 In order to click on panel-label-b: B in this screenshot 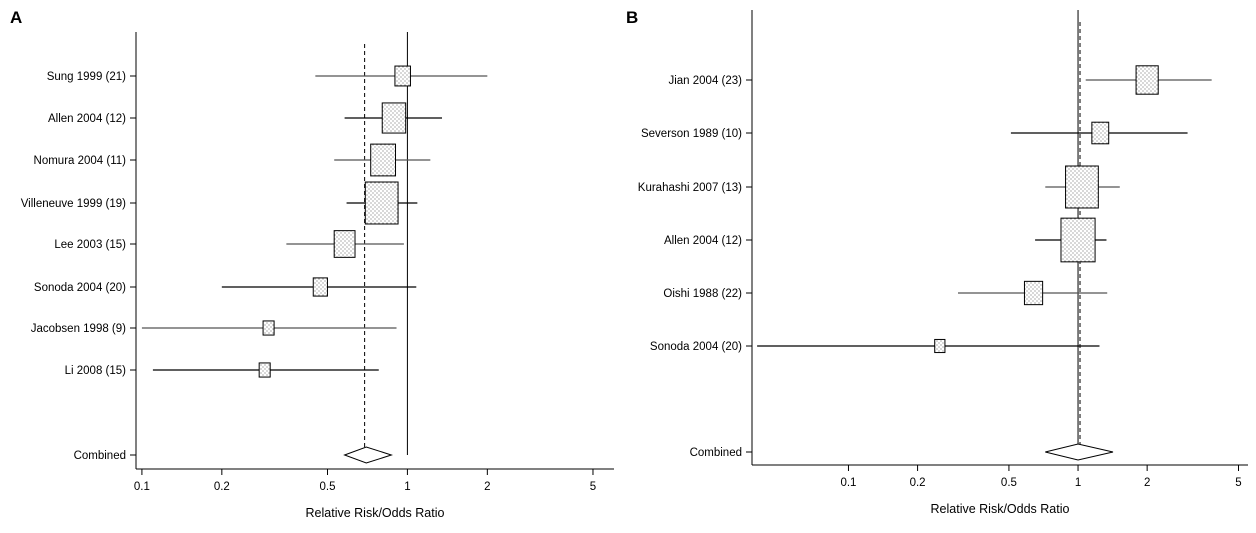, I will do `click(632, 17)`.